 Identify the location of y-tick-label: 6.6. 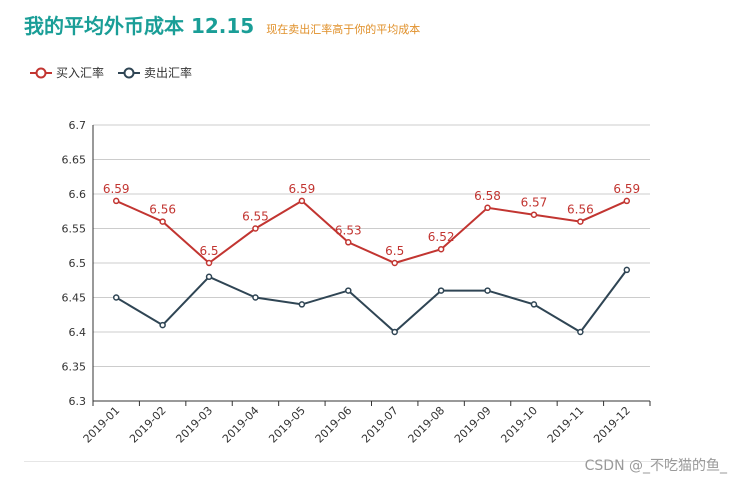
(78, 194).